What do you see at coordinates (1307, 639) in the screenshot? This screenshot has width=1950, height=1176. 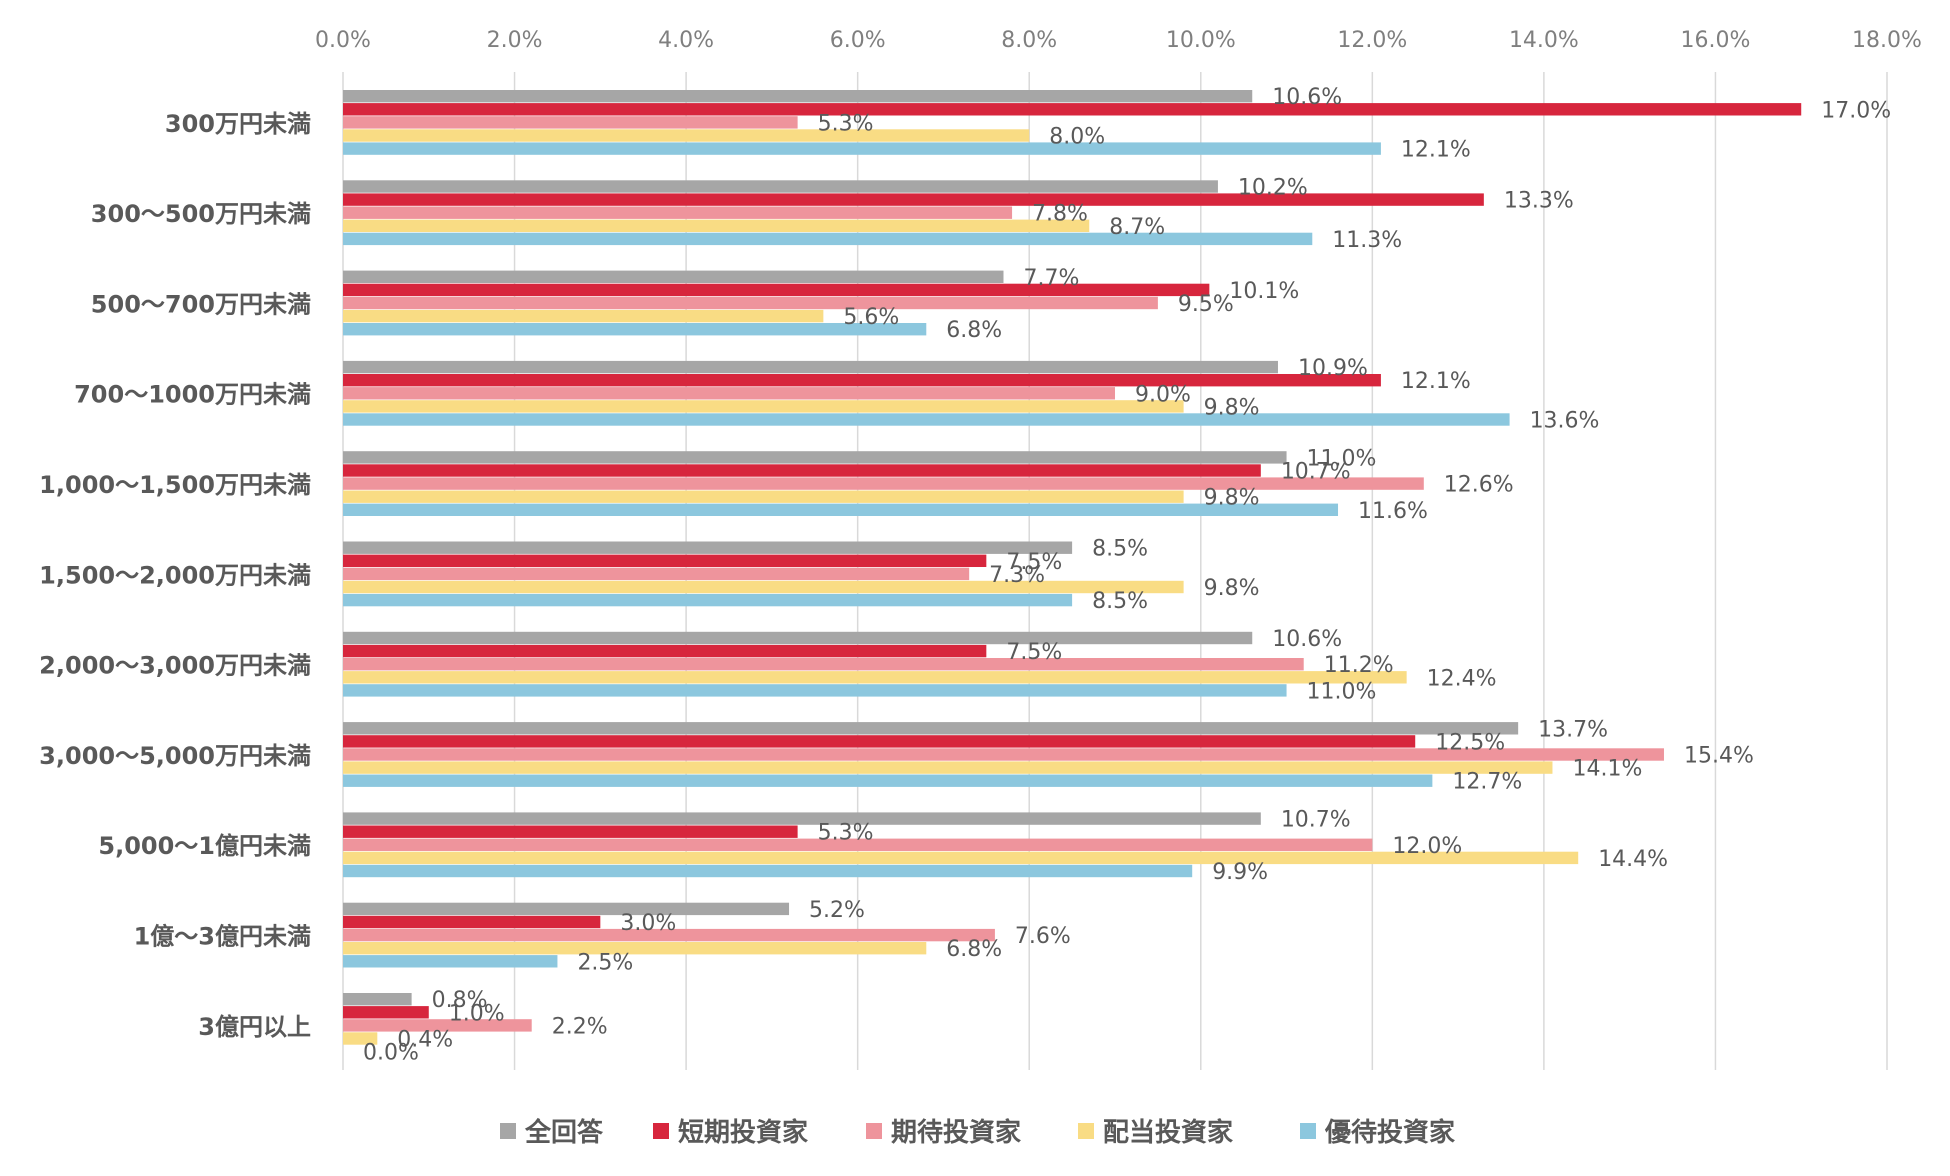 I see `data-label: 10.6%` at bounding box center [1307, 639].